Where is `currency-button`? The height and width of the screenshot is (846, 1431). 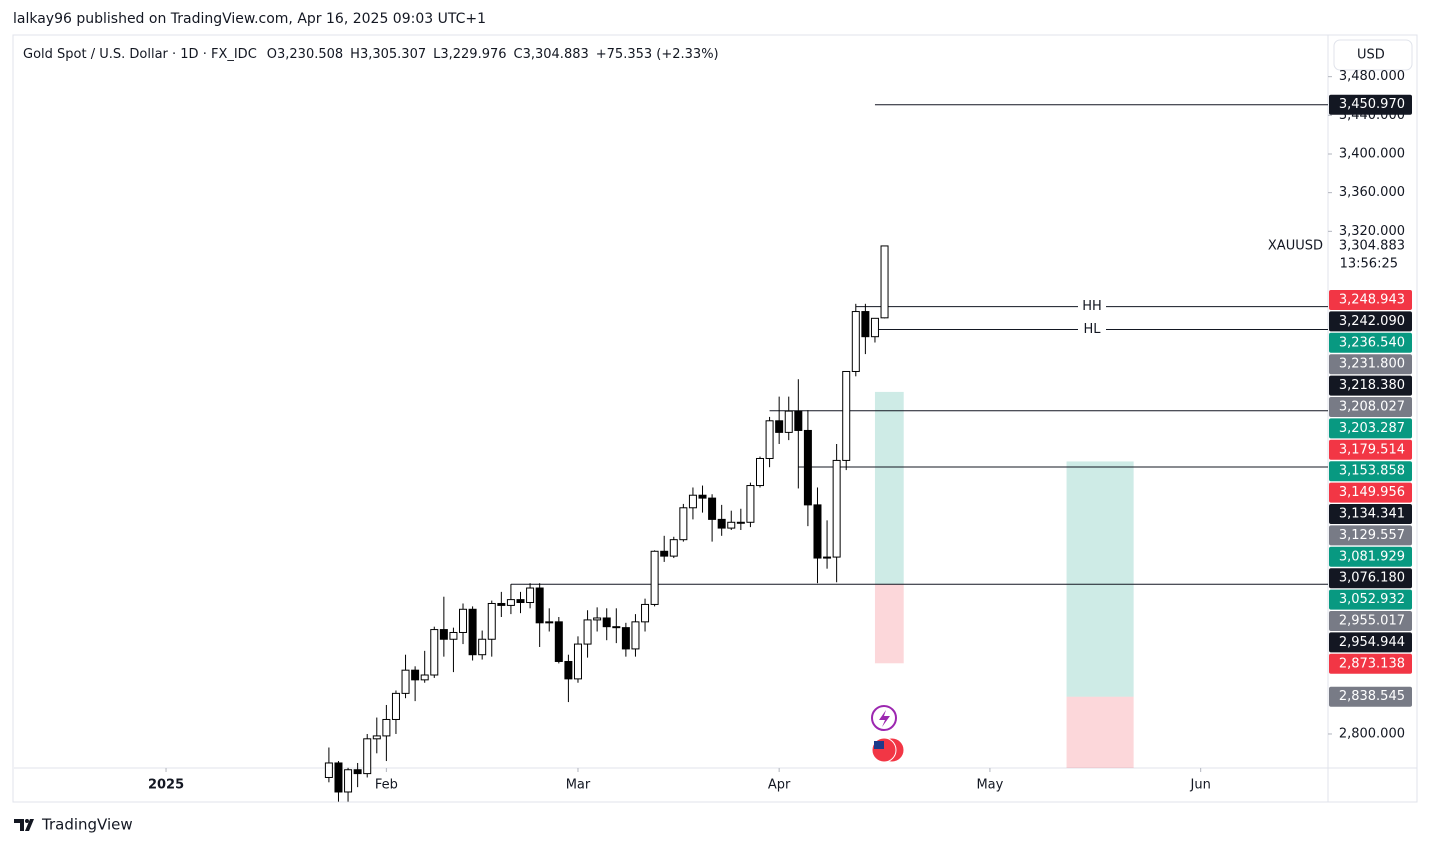 currency-button is located at coordinates (1373, 55).